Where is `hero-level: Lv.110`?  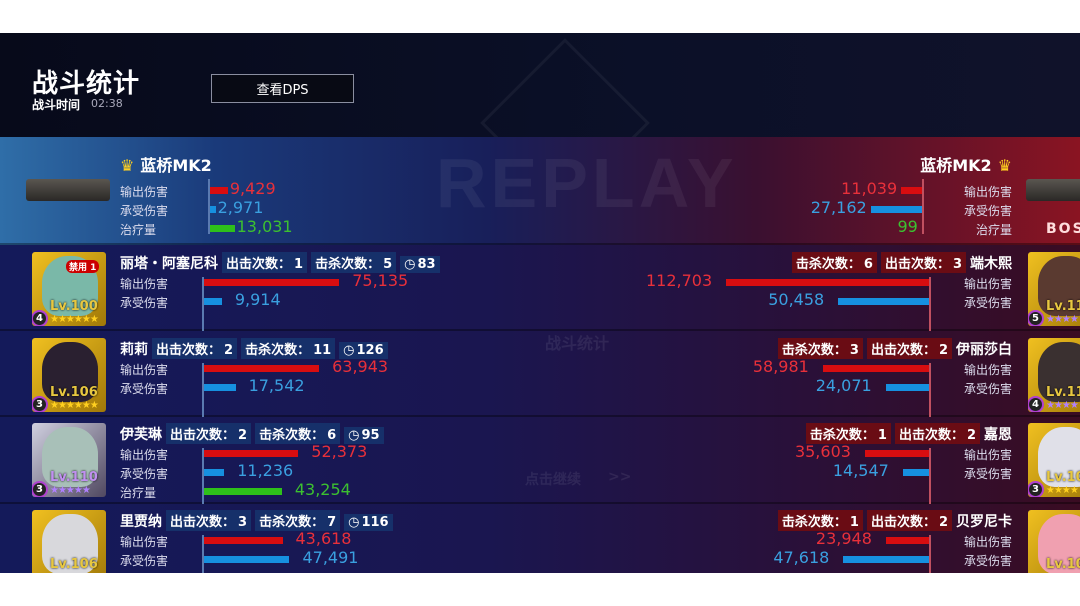 hero-level: Lv.110 is located at coordinates (74, 477).